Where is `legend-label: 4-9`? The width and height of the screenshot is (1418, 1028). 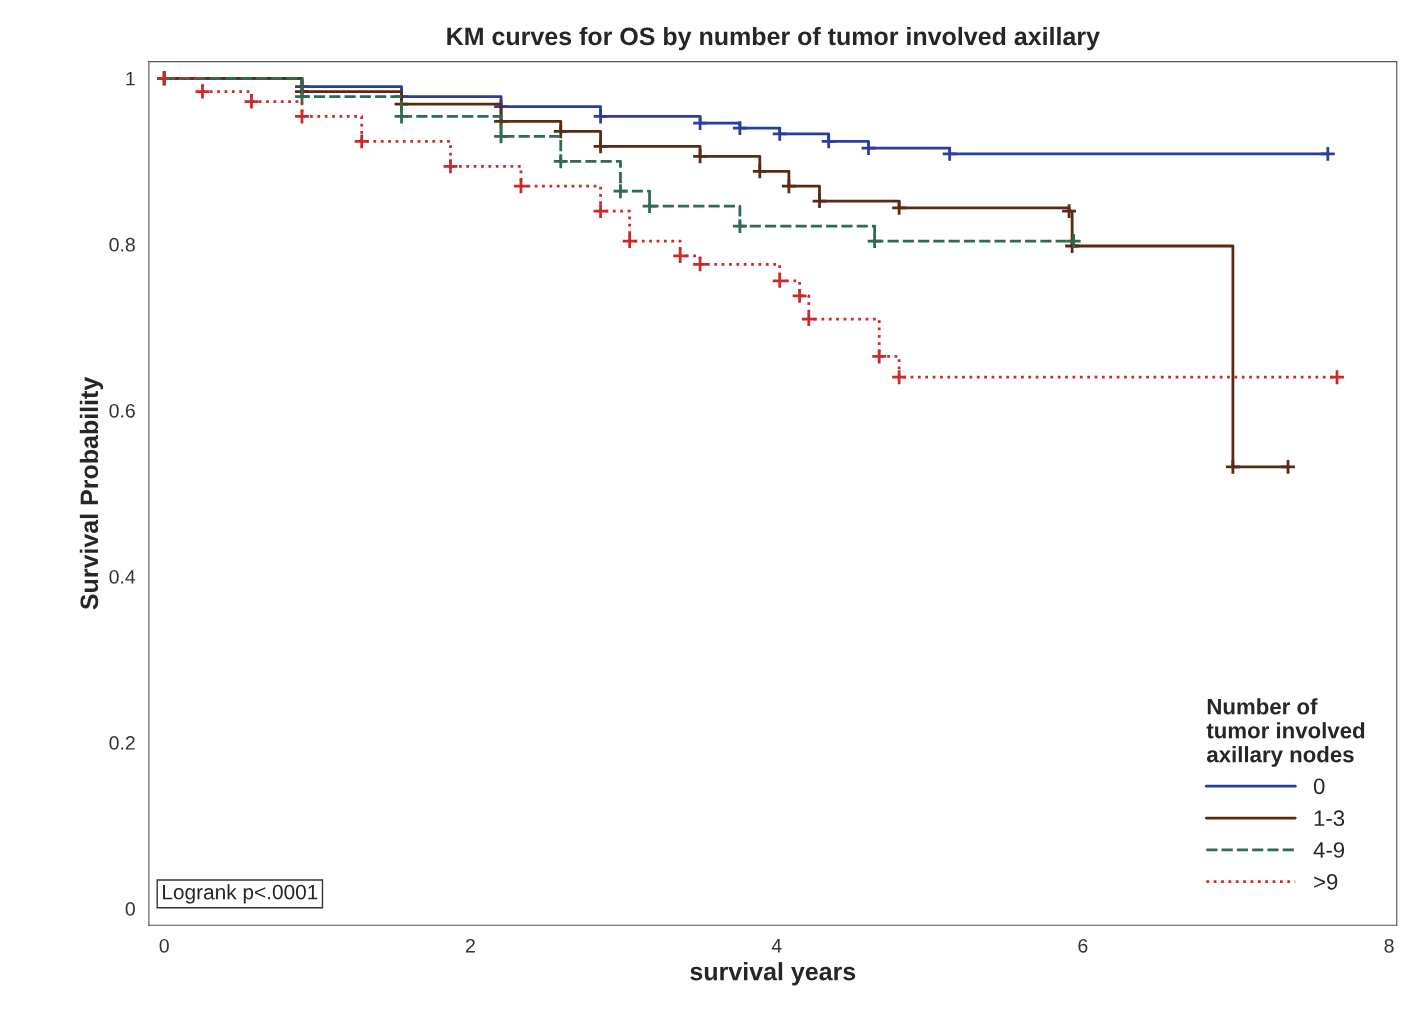
legend-label: 4-9 is located at coordinates (1329, 850).